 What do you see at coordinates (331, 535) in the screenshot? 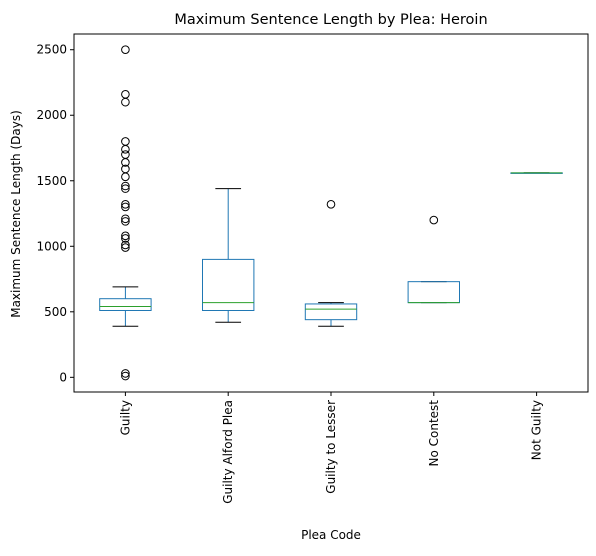
I see `x-axis-label: Plea Code` at bounding box center [331, 535].